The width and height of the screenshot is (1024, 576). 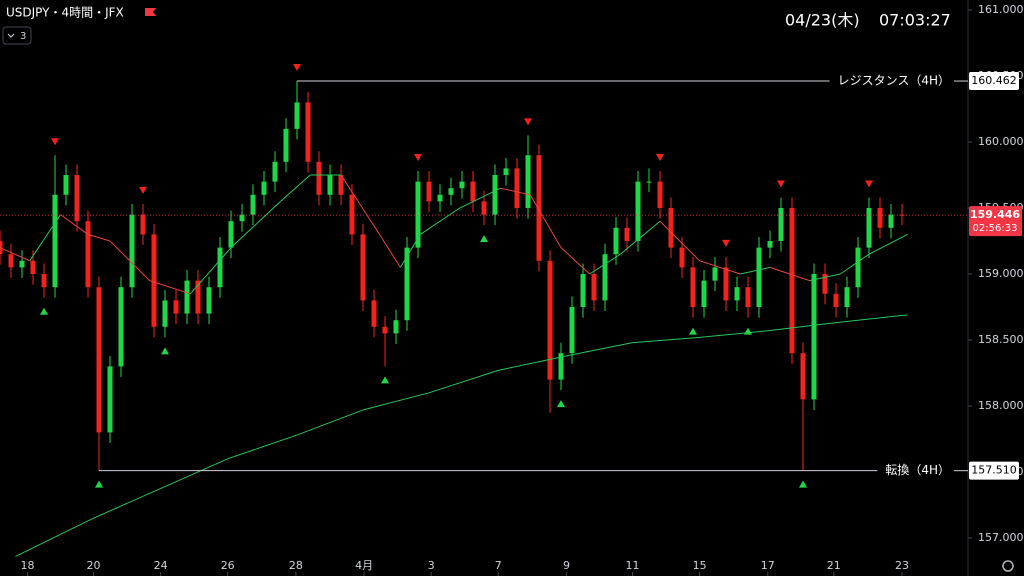 What do you see at coordinates (1001, 537) in the screenshot?
I see `y-tick-label: 157.000` at bounding box center [1001, 537].